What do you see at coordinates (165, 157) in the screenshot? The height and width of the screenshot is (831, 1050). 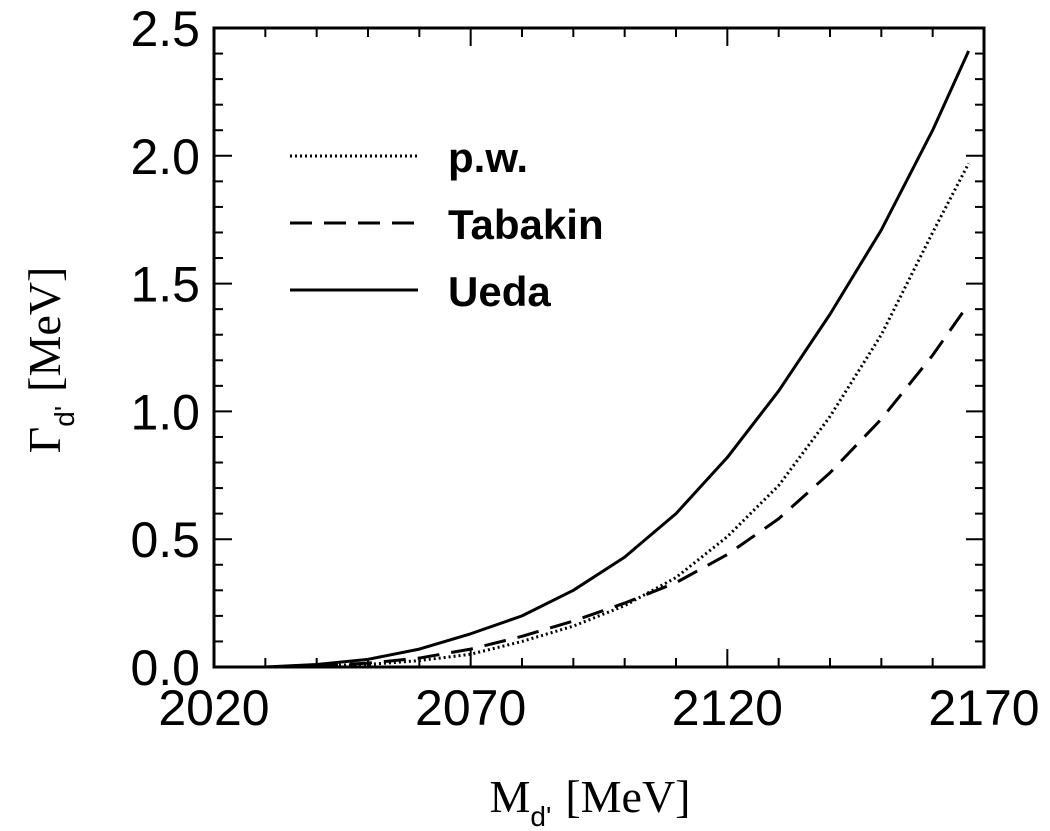 I see `y-tick-label: 2.0` at bounding box center [165, 157].